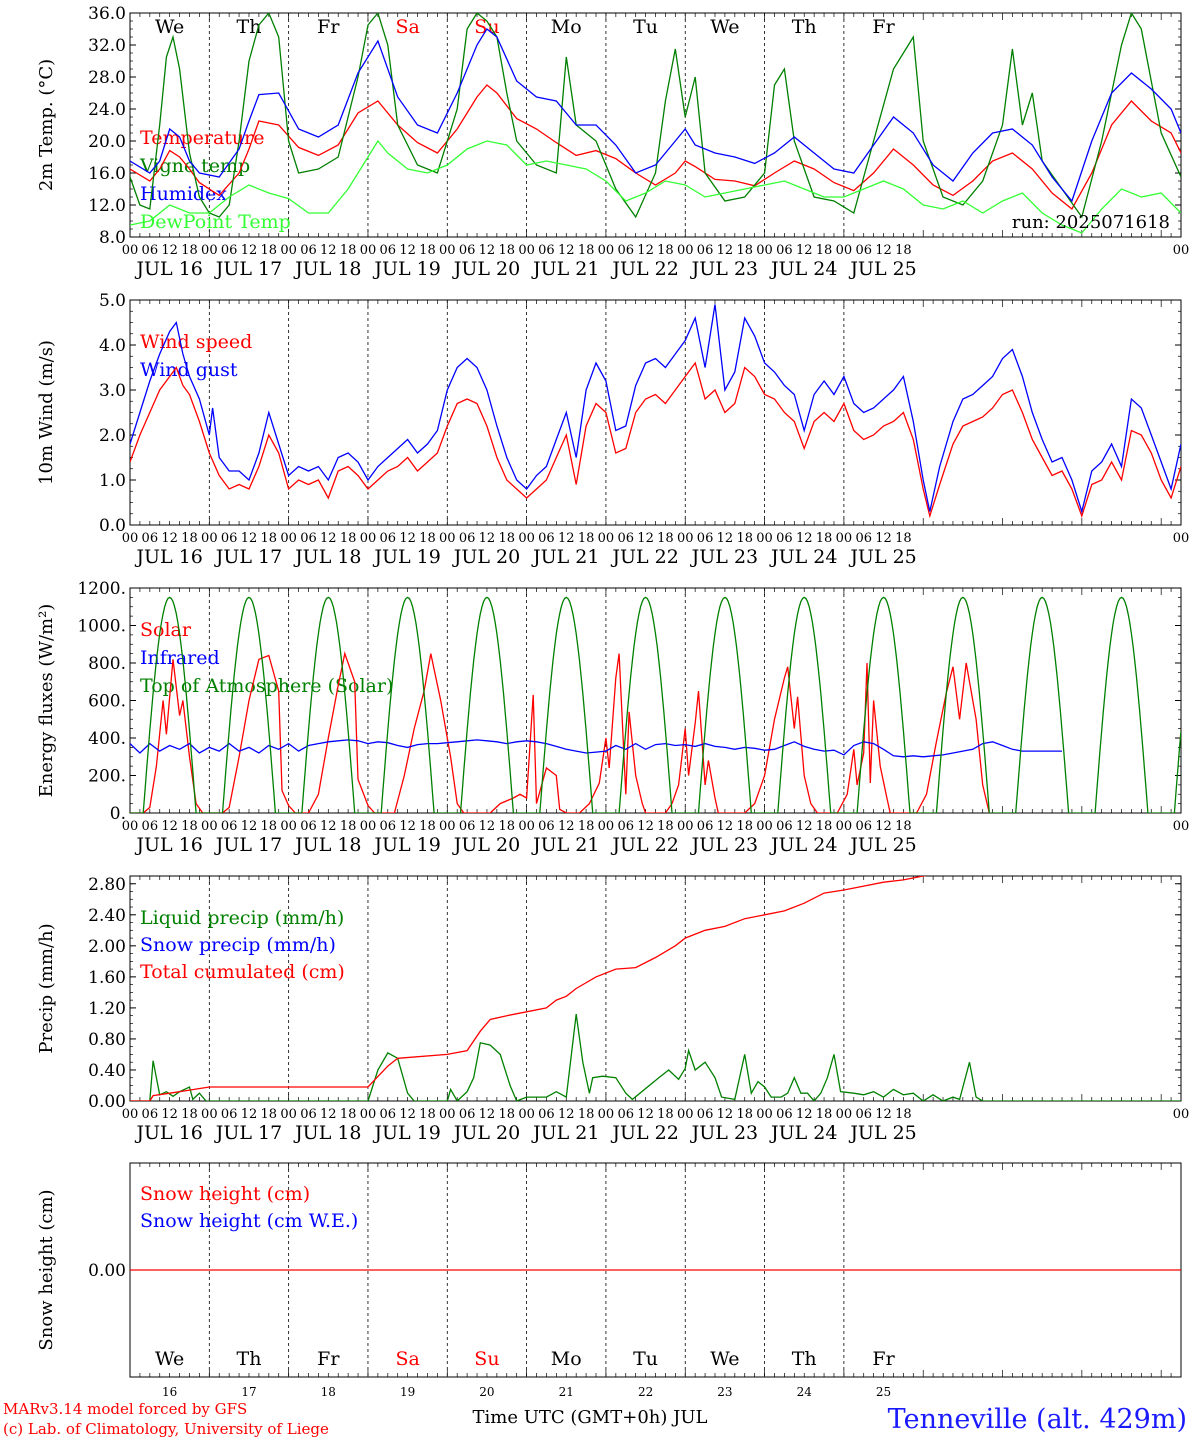 This screenshot has height=1440, width=1194. What do you see at coordinates (655, 186) in the screenshot?
I see `temp-series-dewpoint-temp` at bounding box center [655, 186].